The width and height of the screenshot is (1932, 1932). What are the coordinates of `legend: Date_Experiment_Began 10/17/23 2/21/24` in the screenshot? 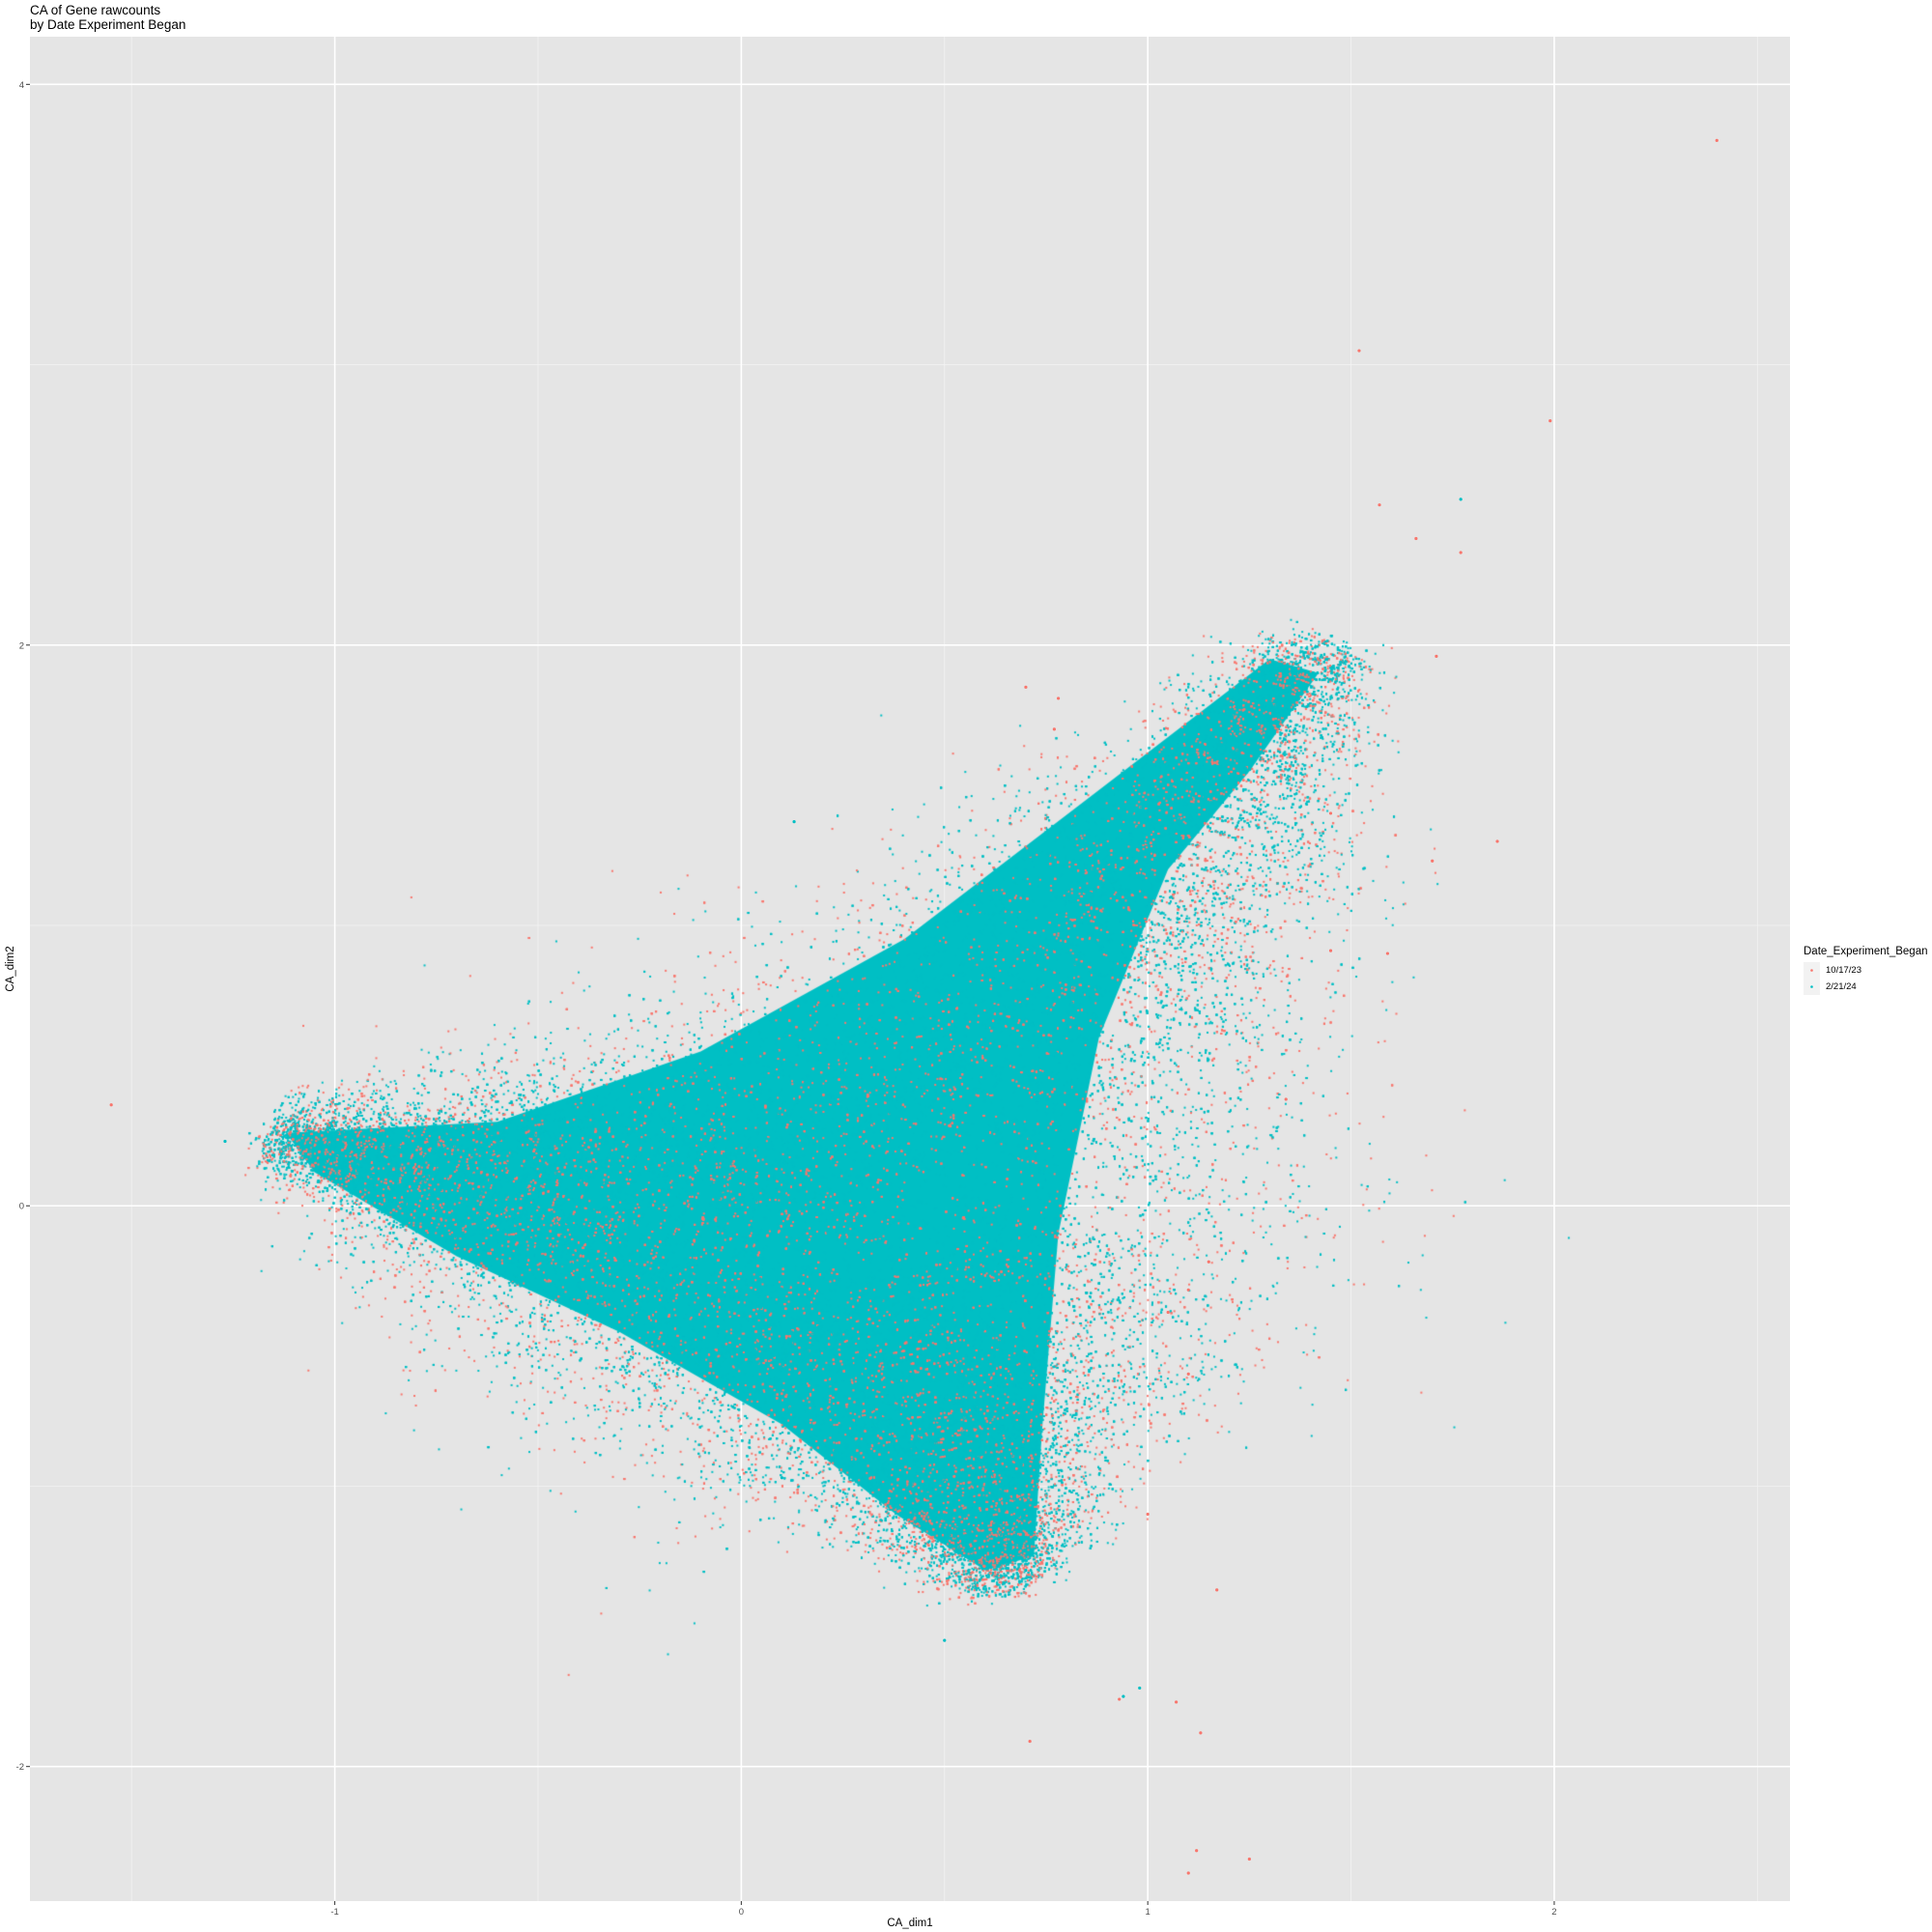 It's located at (1866, 970).